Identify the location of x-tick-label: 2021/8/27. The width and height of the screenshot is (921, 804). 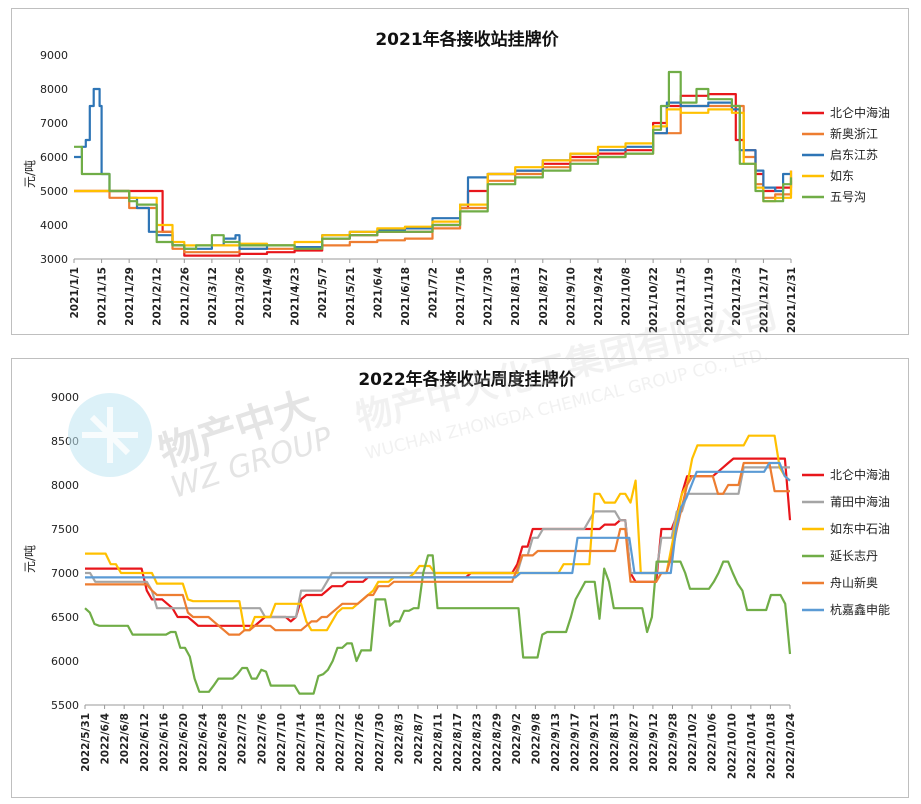
(544, 296).